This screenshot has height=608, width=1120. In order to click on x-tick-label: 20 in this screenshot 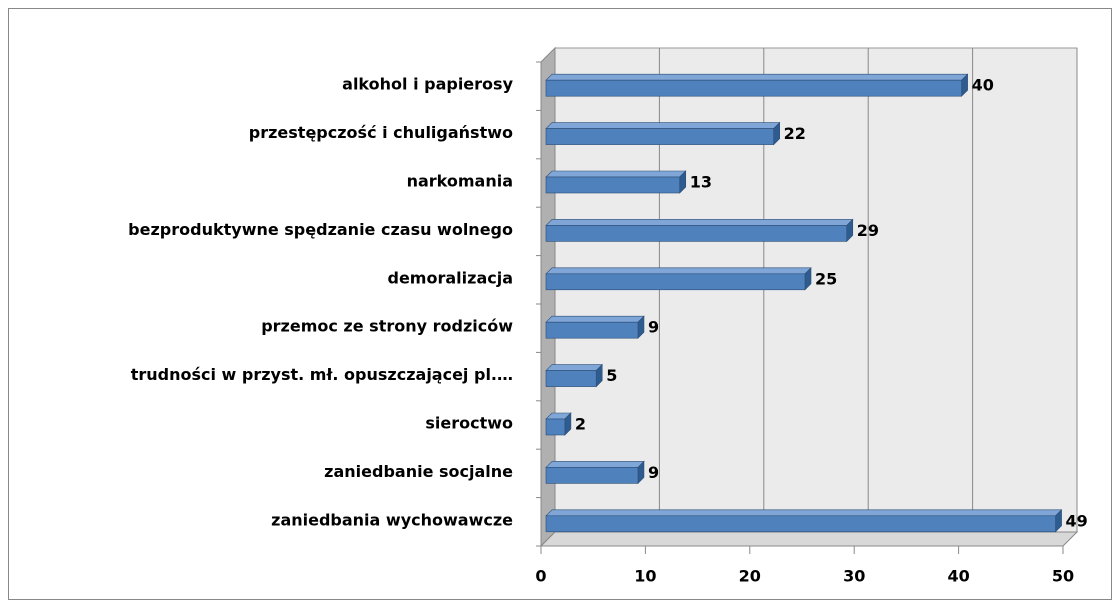, I will do `click(750, 576)`.